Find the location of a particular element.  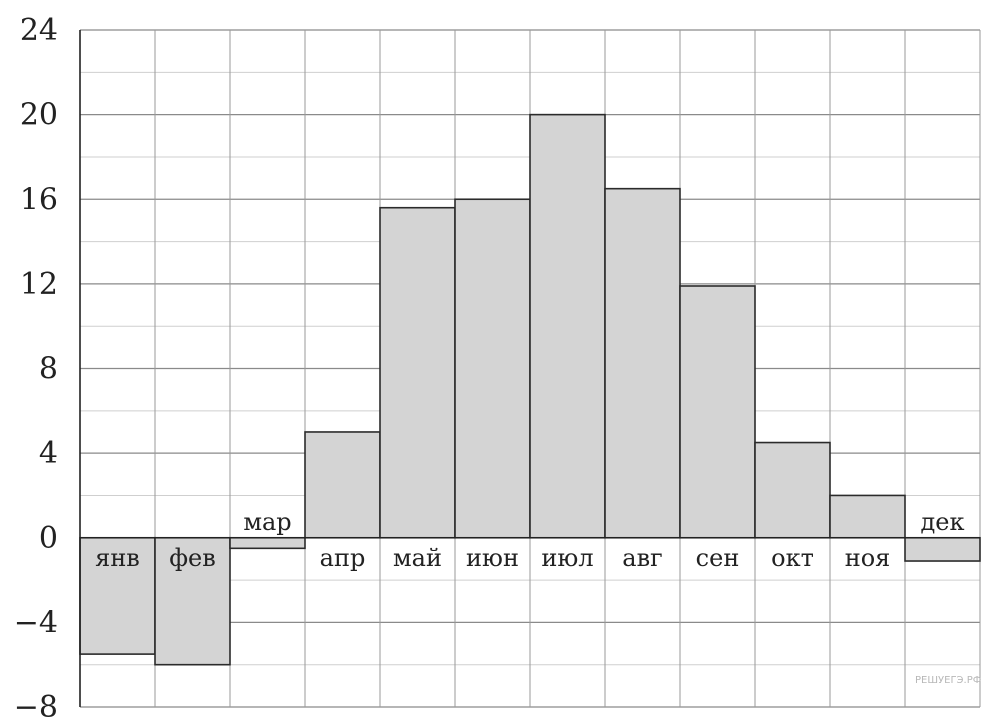

y-tick-labels: 24 20 16 12 8 4 0 −4 −8 is located at coordinates (36, 366).